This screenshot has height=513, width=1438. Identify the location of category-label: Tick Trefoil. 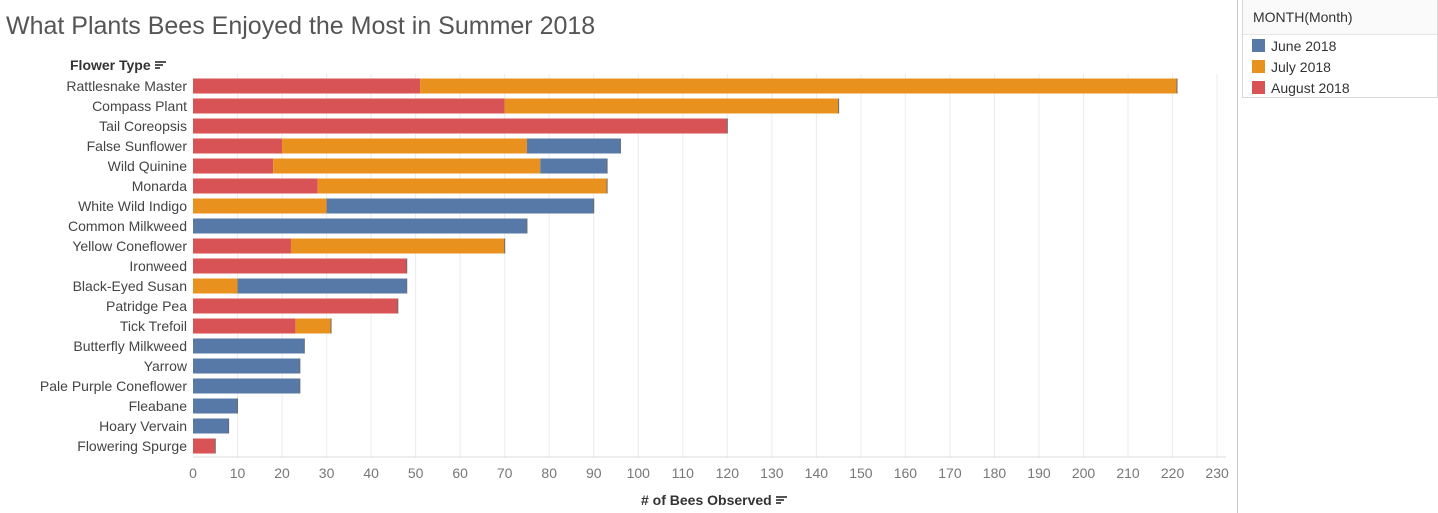
(153, 326).